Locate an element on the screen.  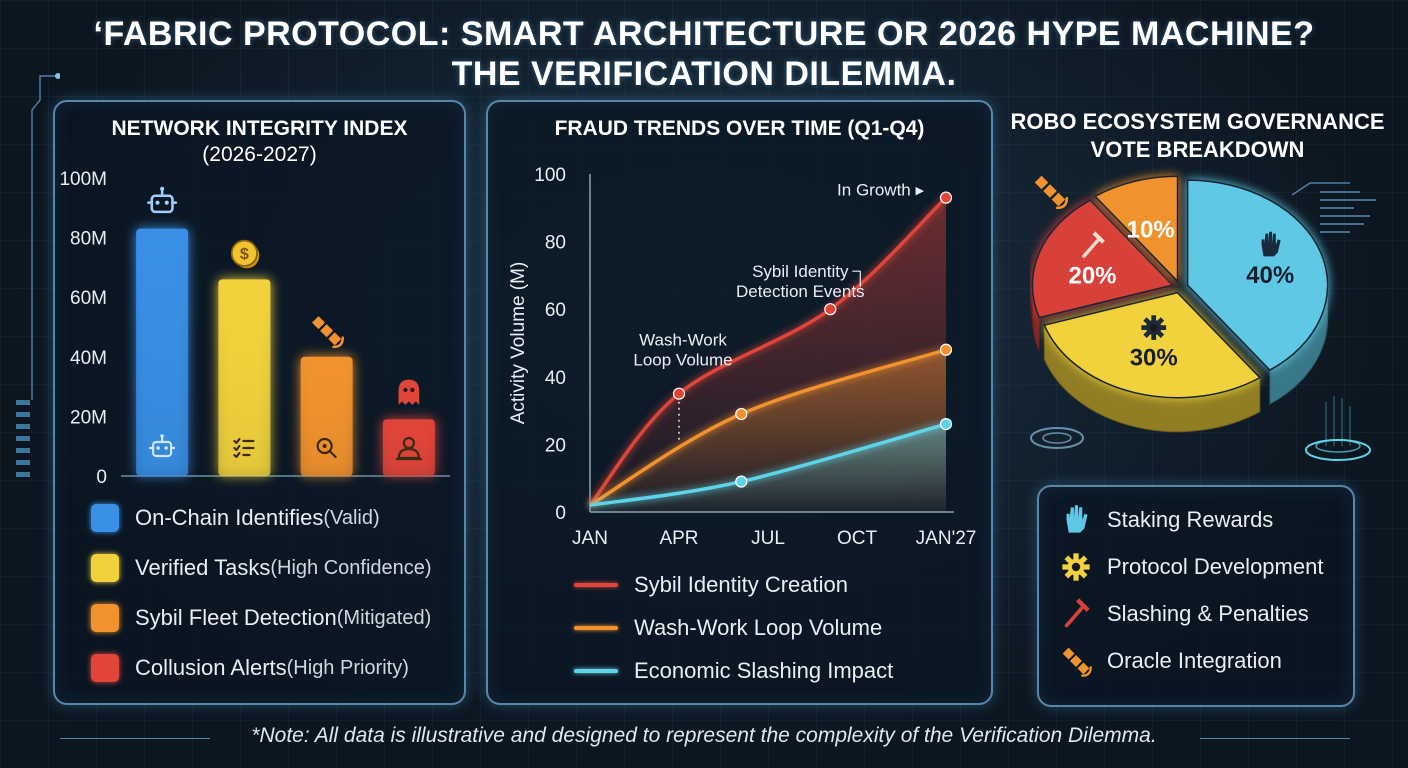
line-y-tick-label: 100 is located at coordinates (550, 175).